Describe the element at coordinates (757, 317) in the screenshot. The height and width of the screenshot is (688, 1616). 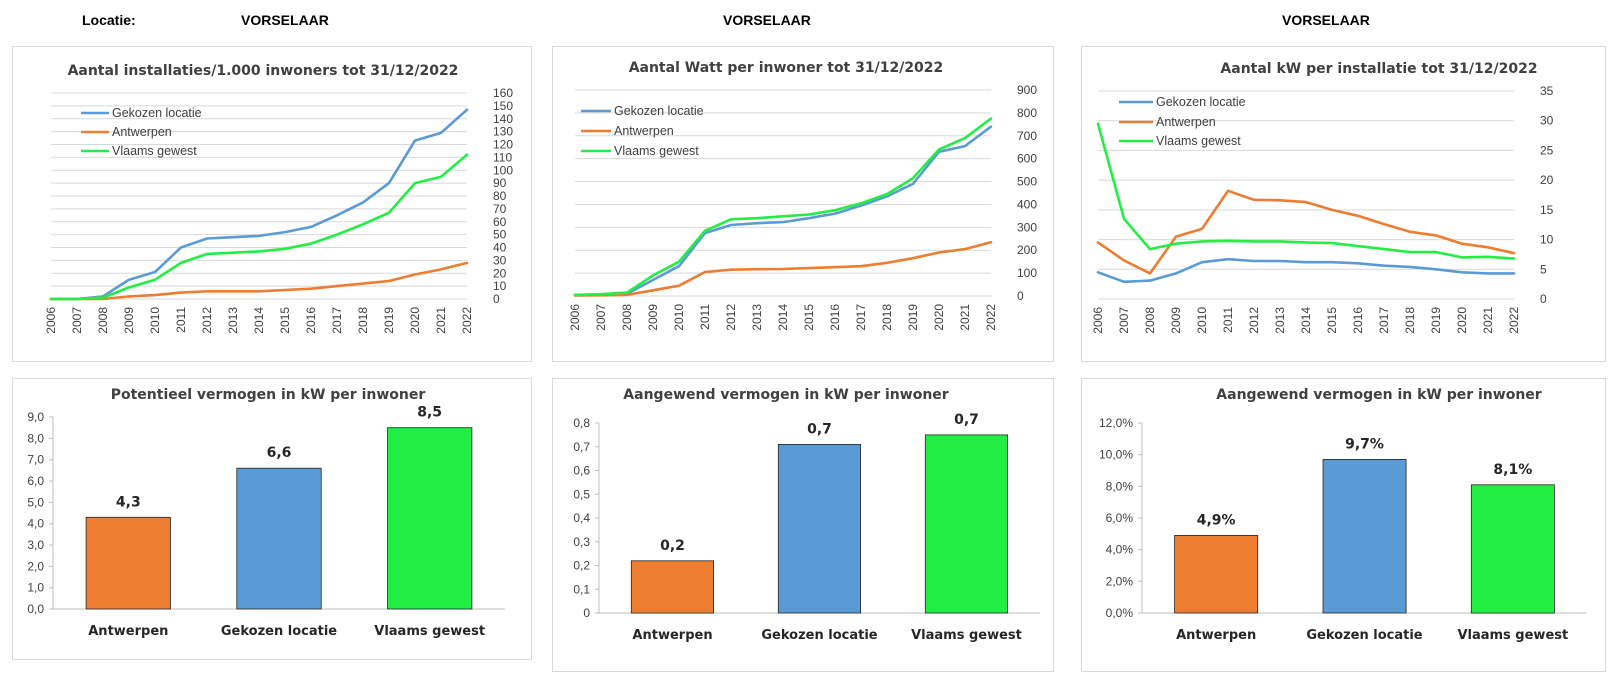
I see `x-tick-label: 2013` at that location.